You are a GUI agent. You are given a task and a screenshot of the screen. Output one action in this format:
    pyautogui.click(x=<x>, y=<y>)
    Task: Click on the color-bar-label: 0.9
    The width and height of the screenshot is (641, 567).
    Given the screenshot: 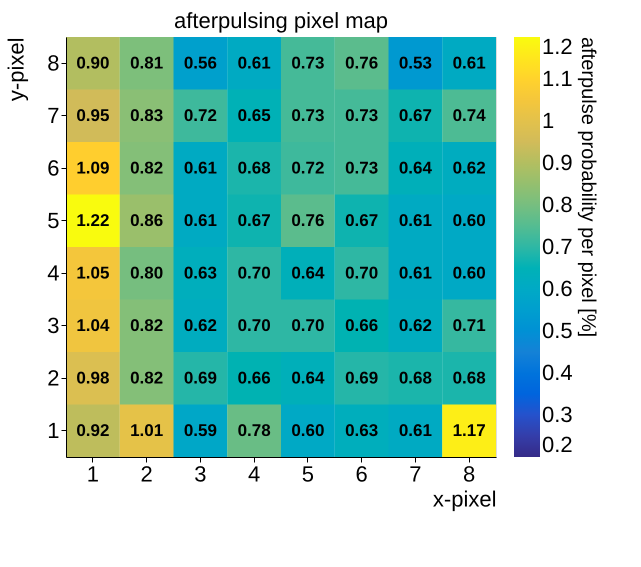 What is the action you would take?
    pyautogui.click(x=557, y=162)
    